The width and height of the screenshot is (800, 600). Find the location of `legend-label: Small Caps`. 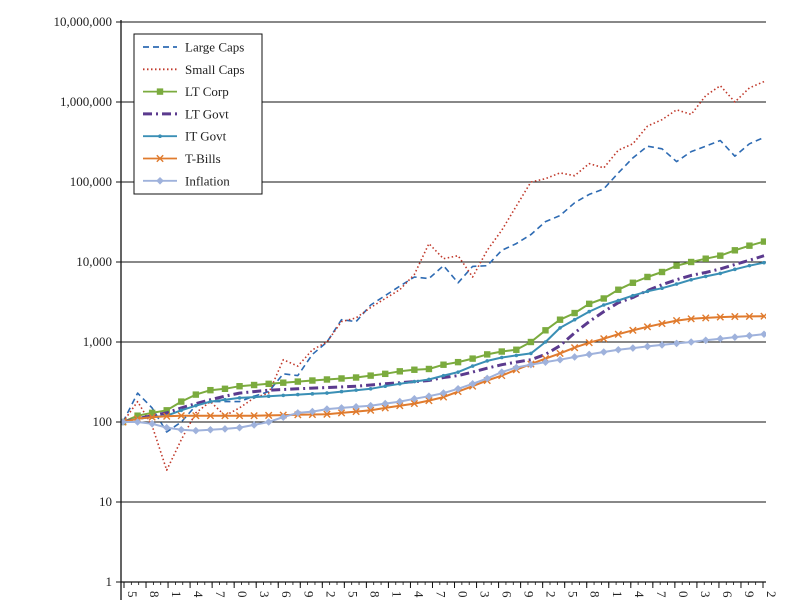

legend-label: Small Caps is located at coordinates (215, 69).